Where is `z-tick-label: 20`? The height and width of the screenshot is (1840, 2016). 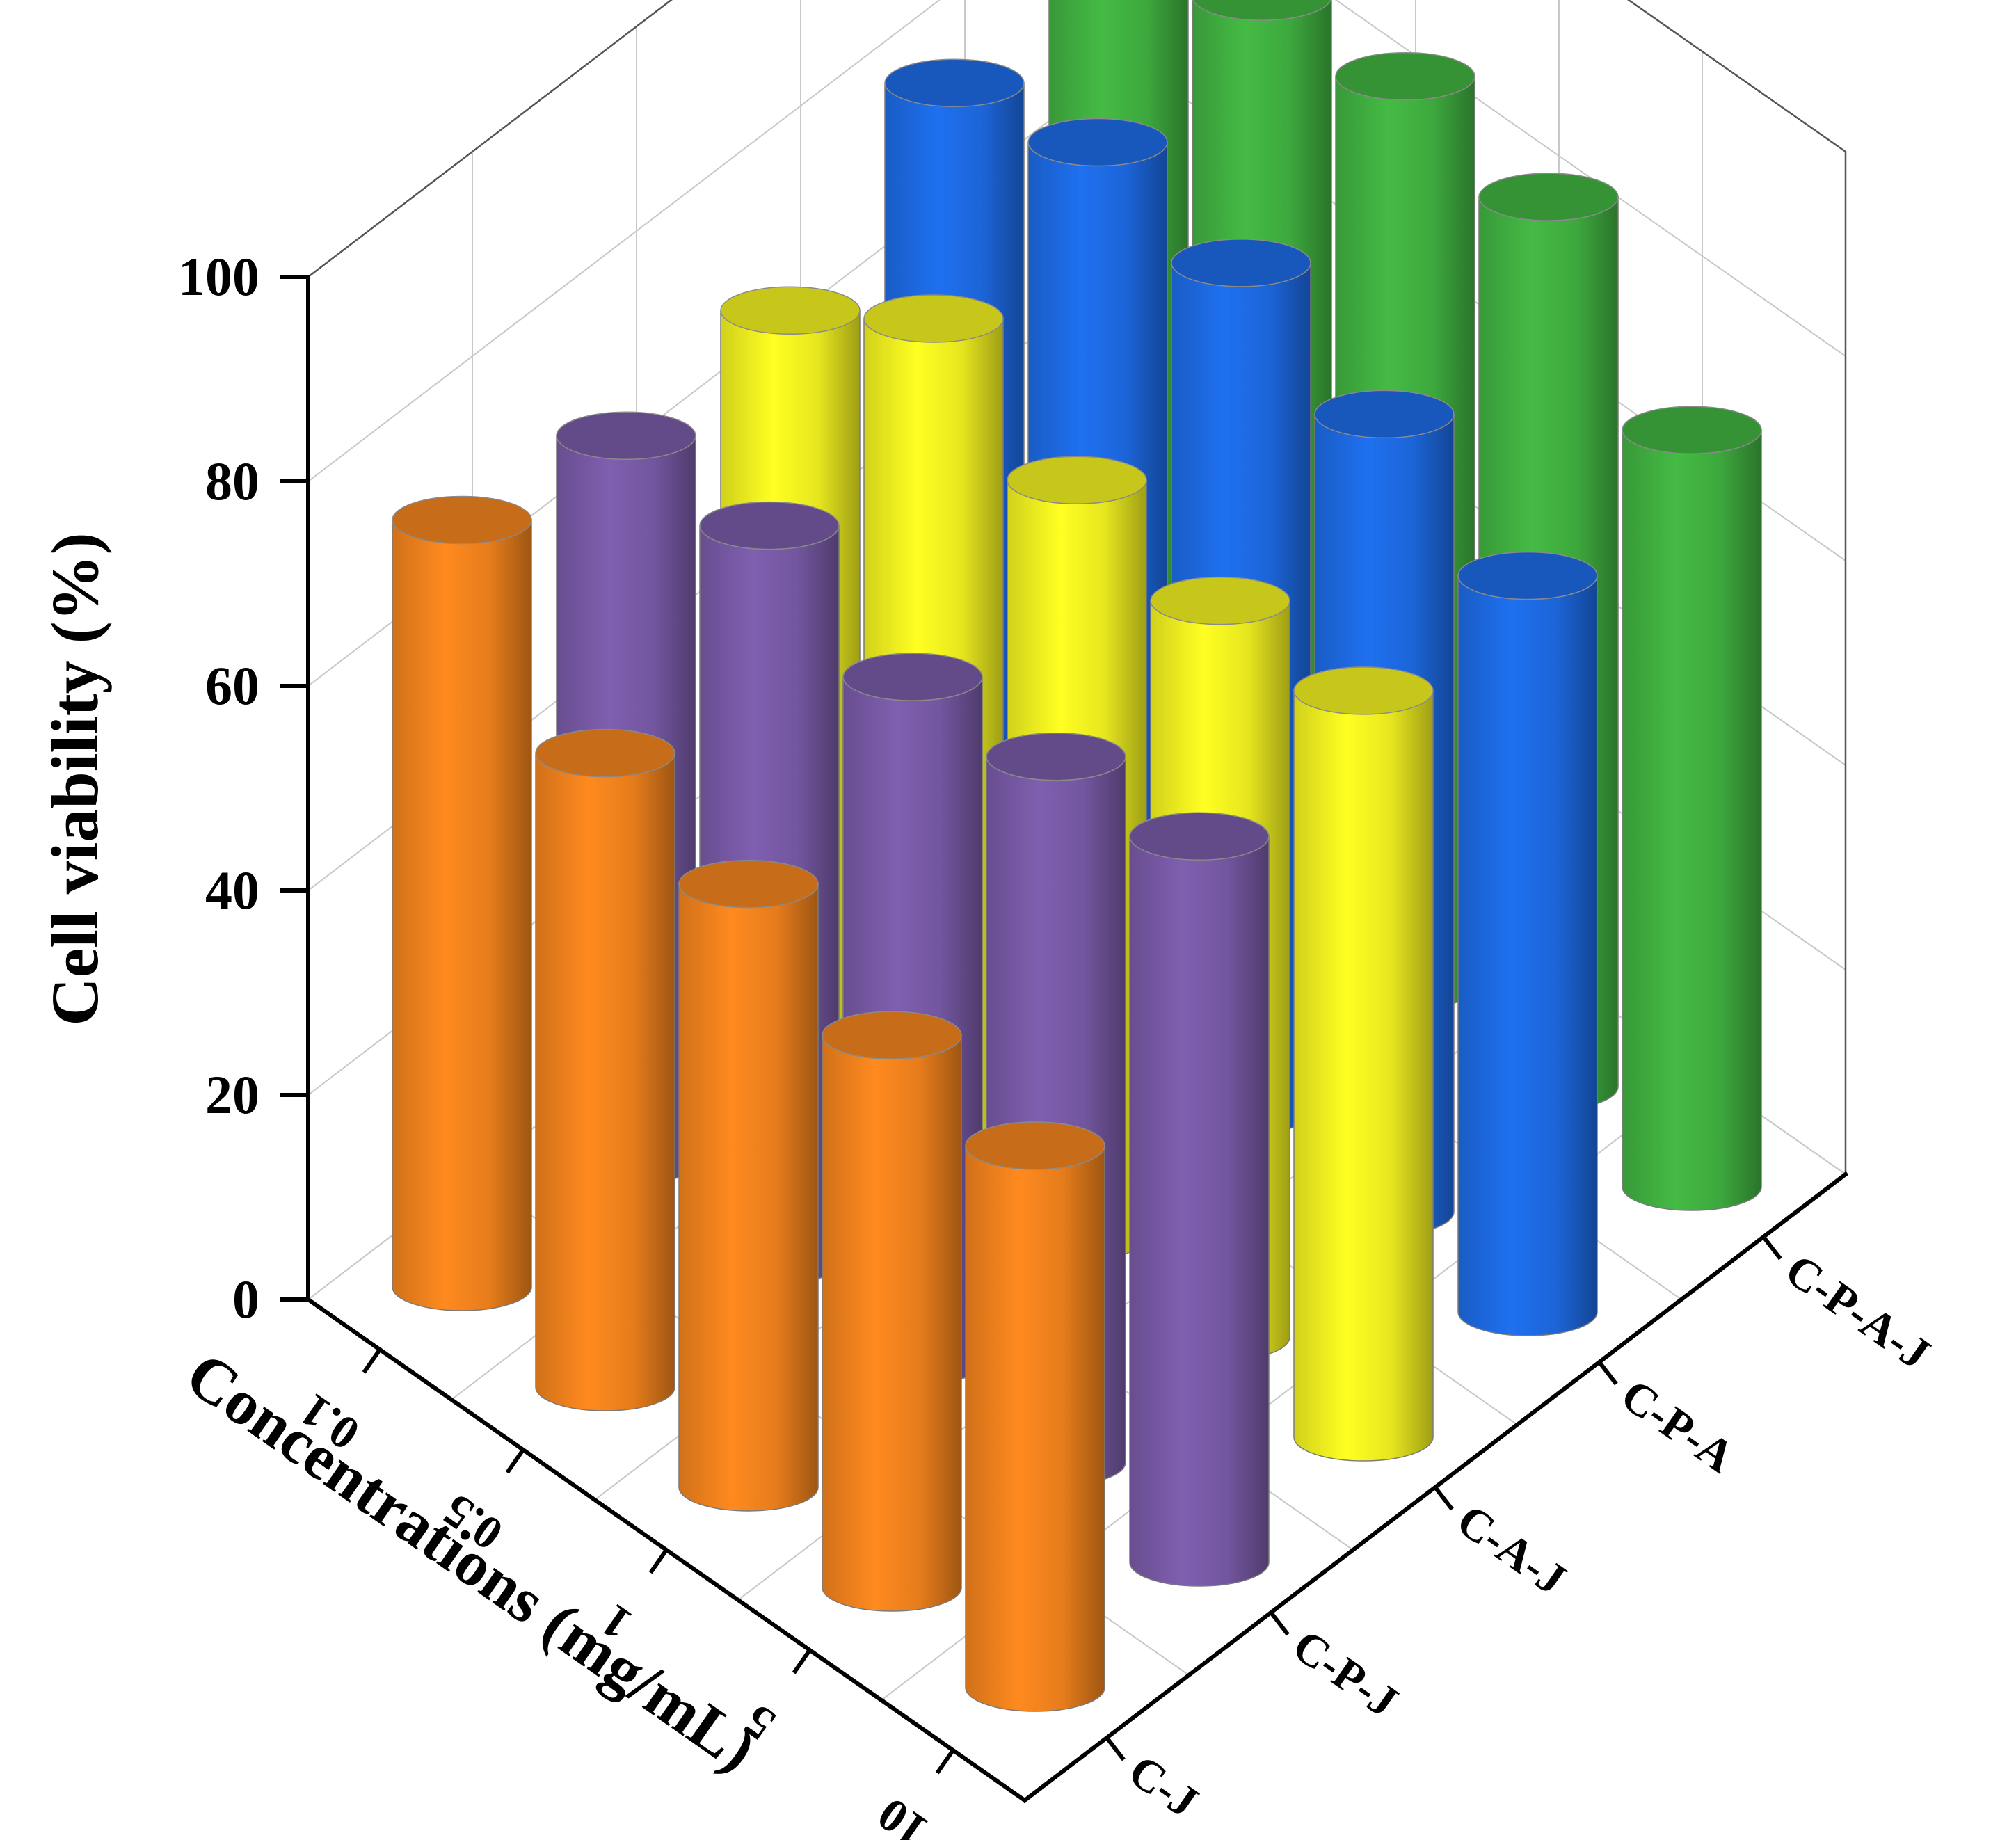 z-tick-label: 20 is located at coordinates (232, 1094).